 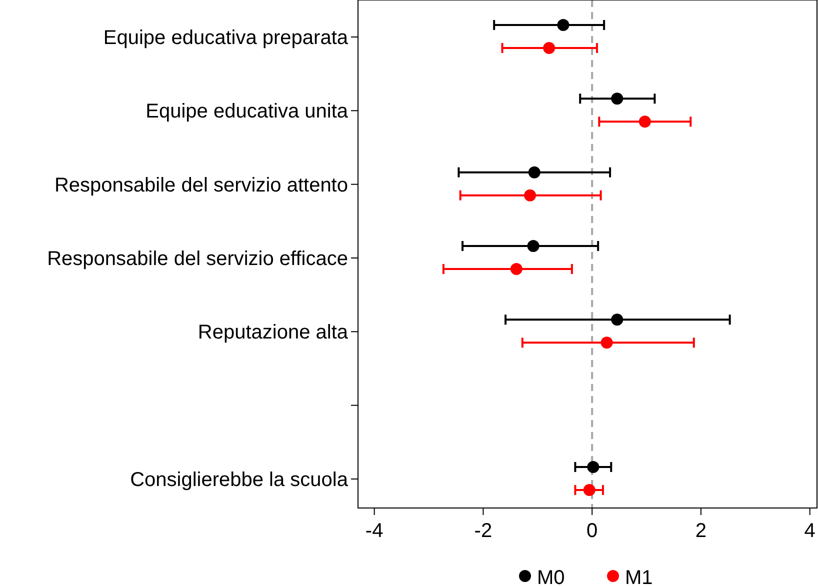 What do you see at coordinates (201, 185) in the screenshot?
I see `y-tick-label: Responsabile del servizio attento` at bounding box center [201, 185].